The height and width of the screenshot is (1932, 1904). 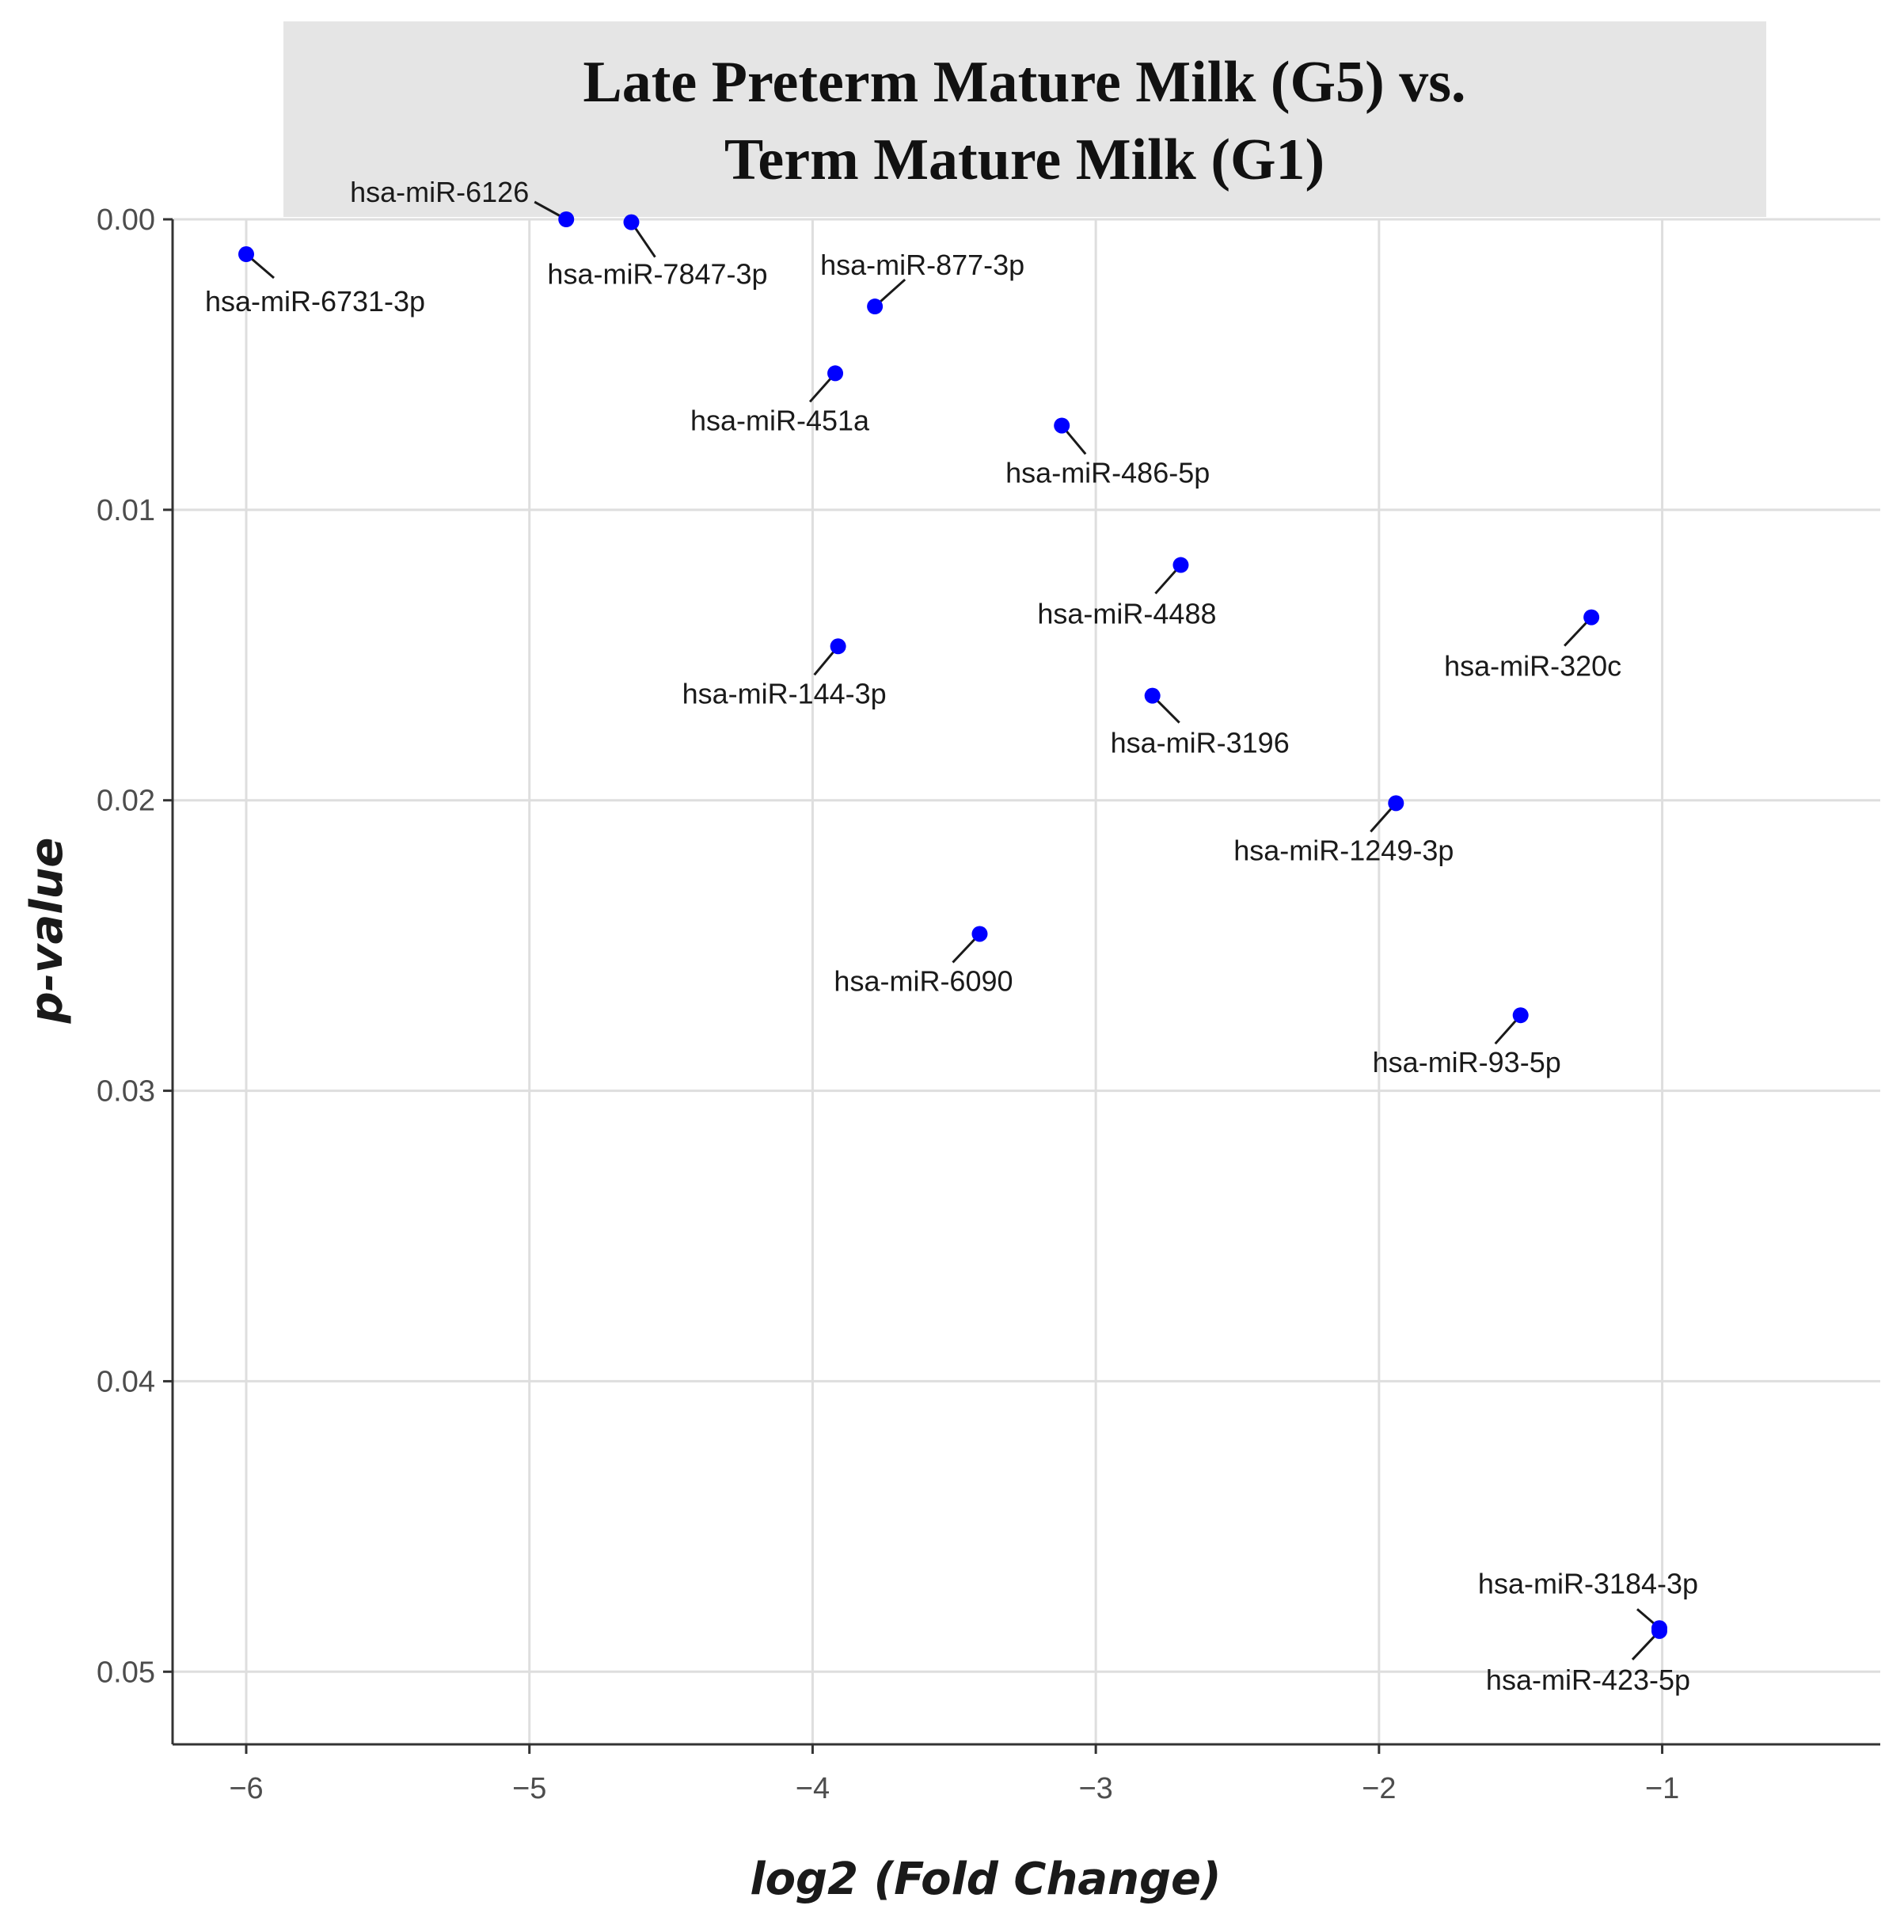 I want to click on x-tick-label: −2, so click(x=1379, y=1788).